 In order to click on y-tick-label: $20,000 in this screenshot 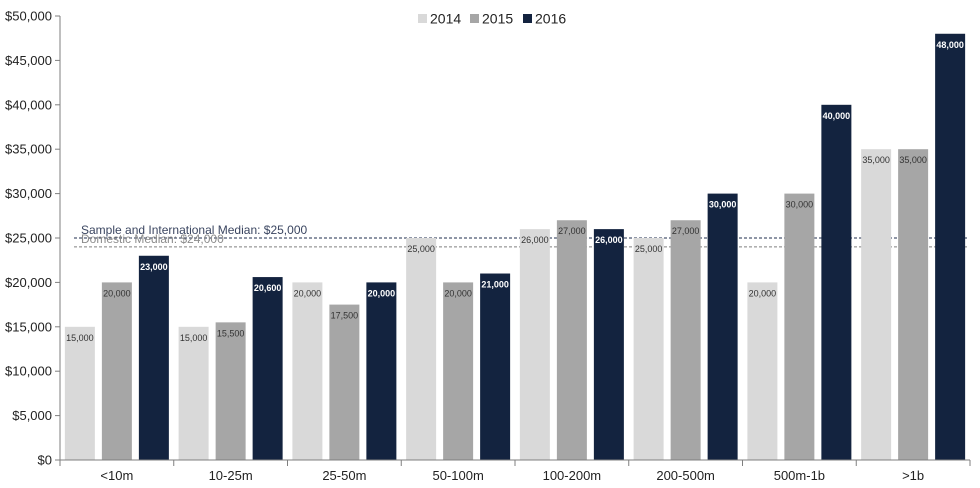, I will do `click(28, 282)`.